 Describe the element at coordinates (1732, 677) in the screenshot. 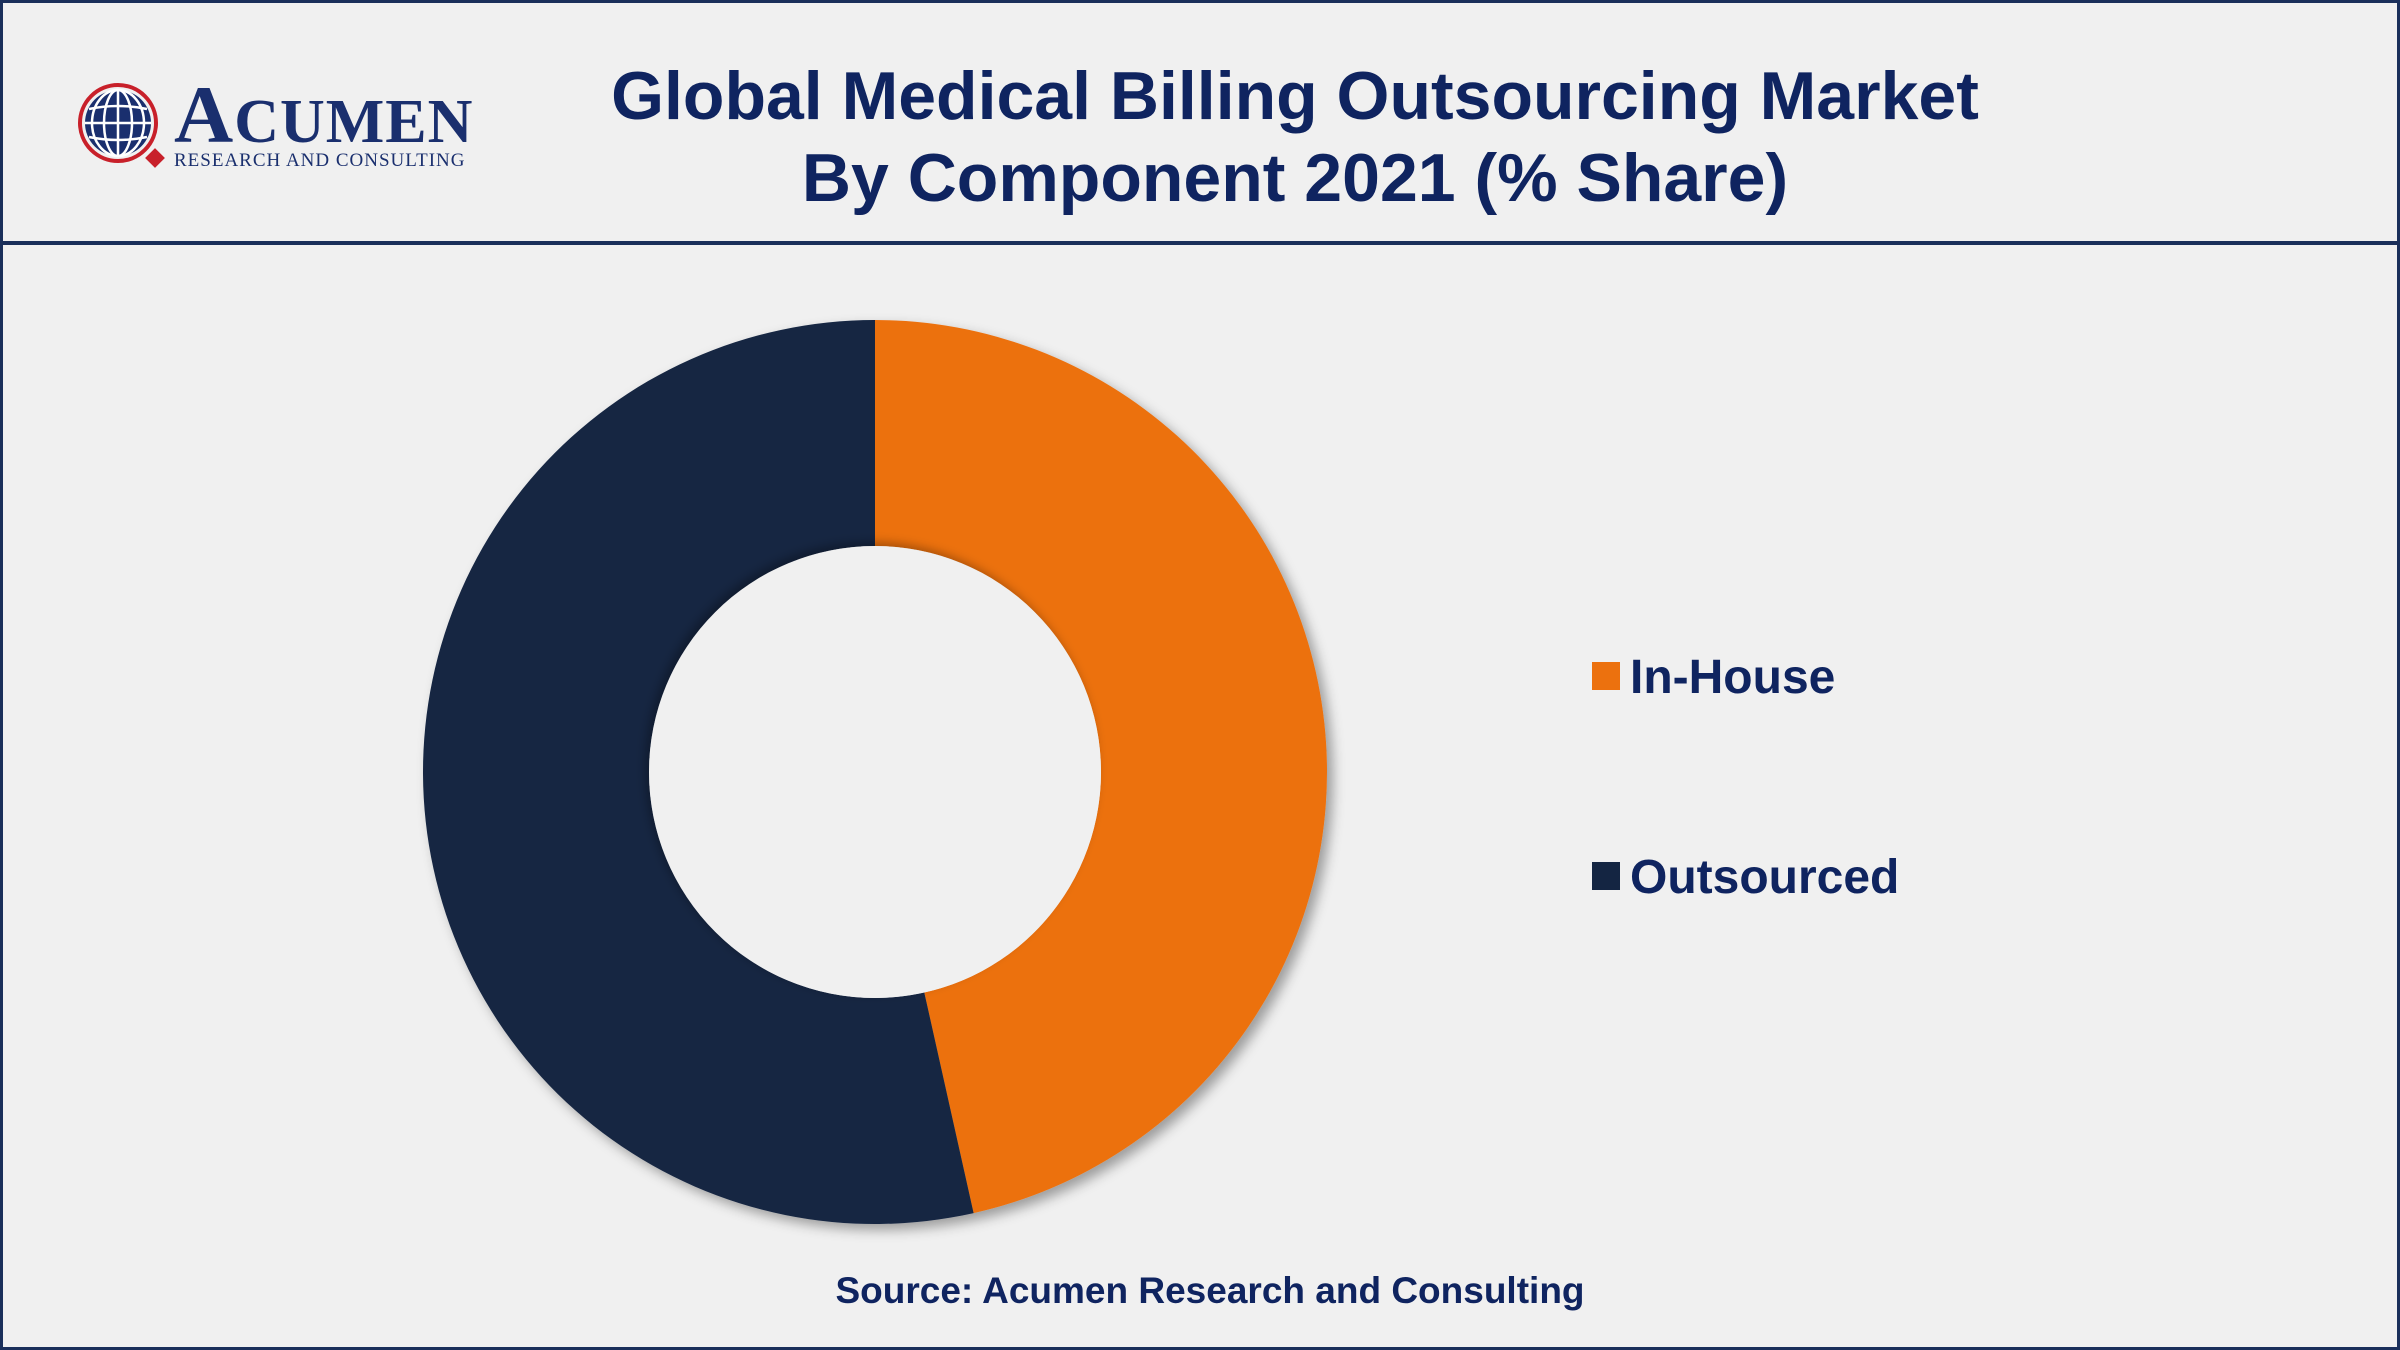

I see `legend-label-in-house: In-House` at that location.